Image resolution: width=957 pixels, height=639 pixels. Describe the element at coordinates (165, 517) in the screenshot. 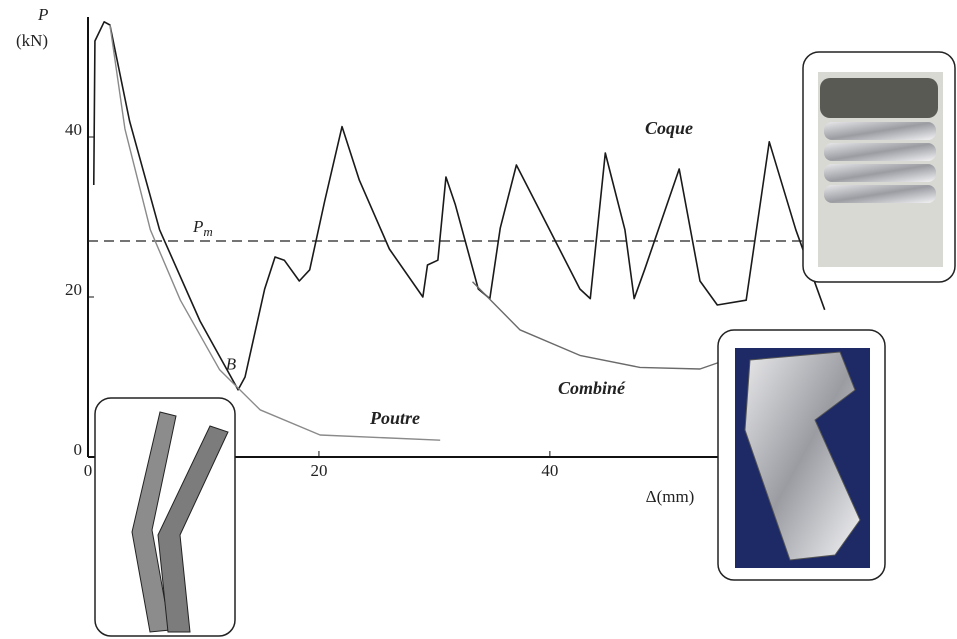

I see `photo-beam` at that location.